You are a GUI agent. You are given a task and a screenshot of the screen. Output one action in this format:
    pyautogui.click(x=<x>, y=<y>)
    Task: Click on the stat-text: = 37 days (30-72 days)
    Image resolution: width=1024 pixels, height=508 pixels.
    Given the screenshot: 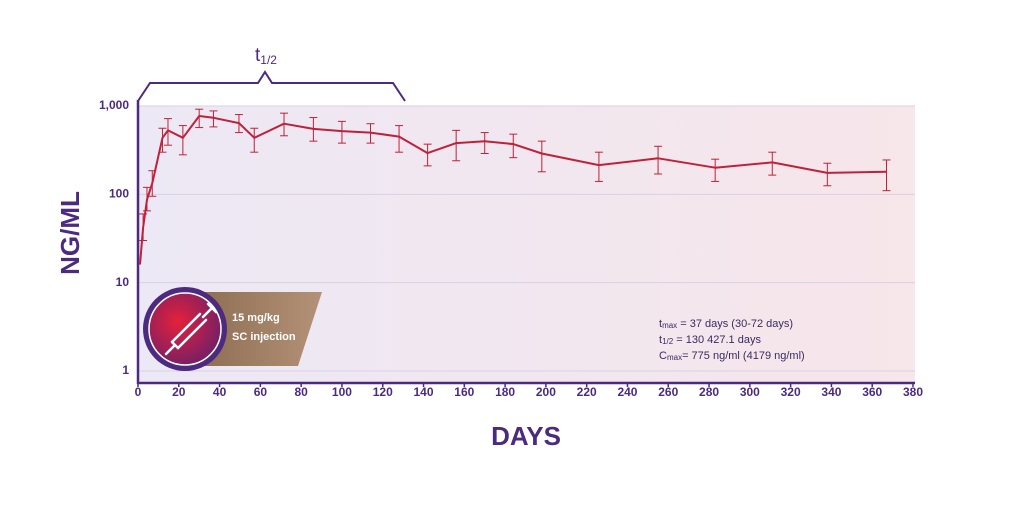 What is the action you would take?
    pyautogui.click(x=735, y=324)
    